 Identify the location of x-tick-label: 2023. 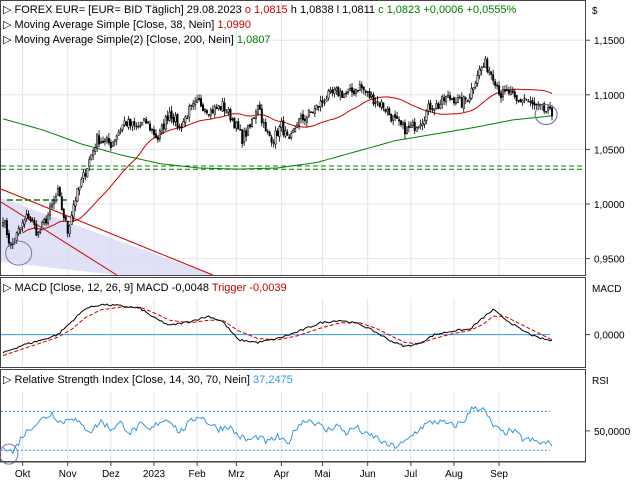
(154, 474).